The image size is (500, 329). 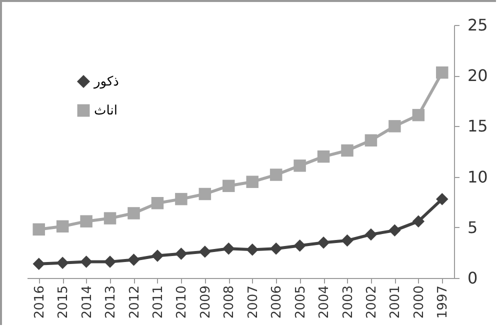 I want to click on y-tick-label: 20, so click(x=478, y=76).